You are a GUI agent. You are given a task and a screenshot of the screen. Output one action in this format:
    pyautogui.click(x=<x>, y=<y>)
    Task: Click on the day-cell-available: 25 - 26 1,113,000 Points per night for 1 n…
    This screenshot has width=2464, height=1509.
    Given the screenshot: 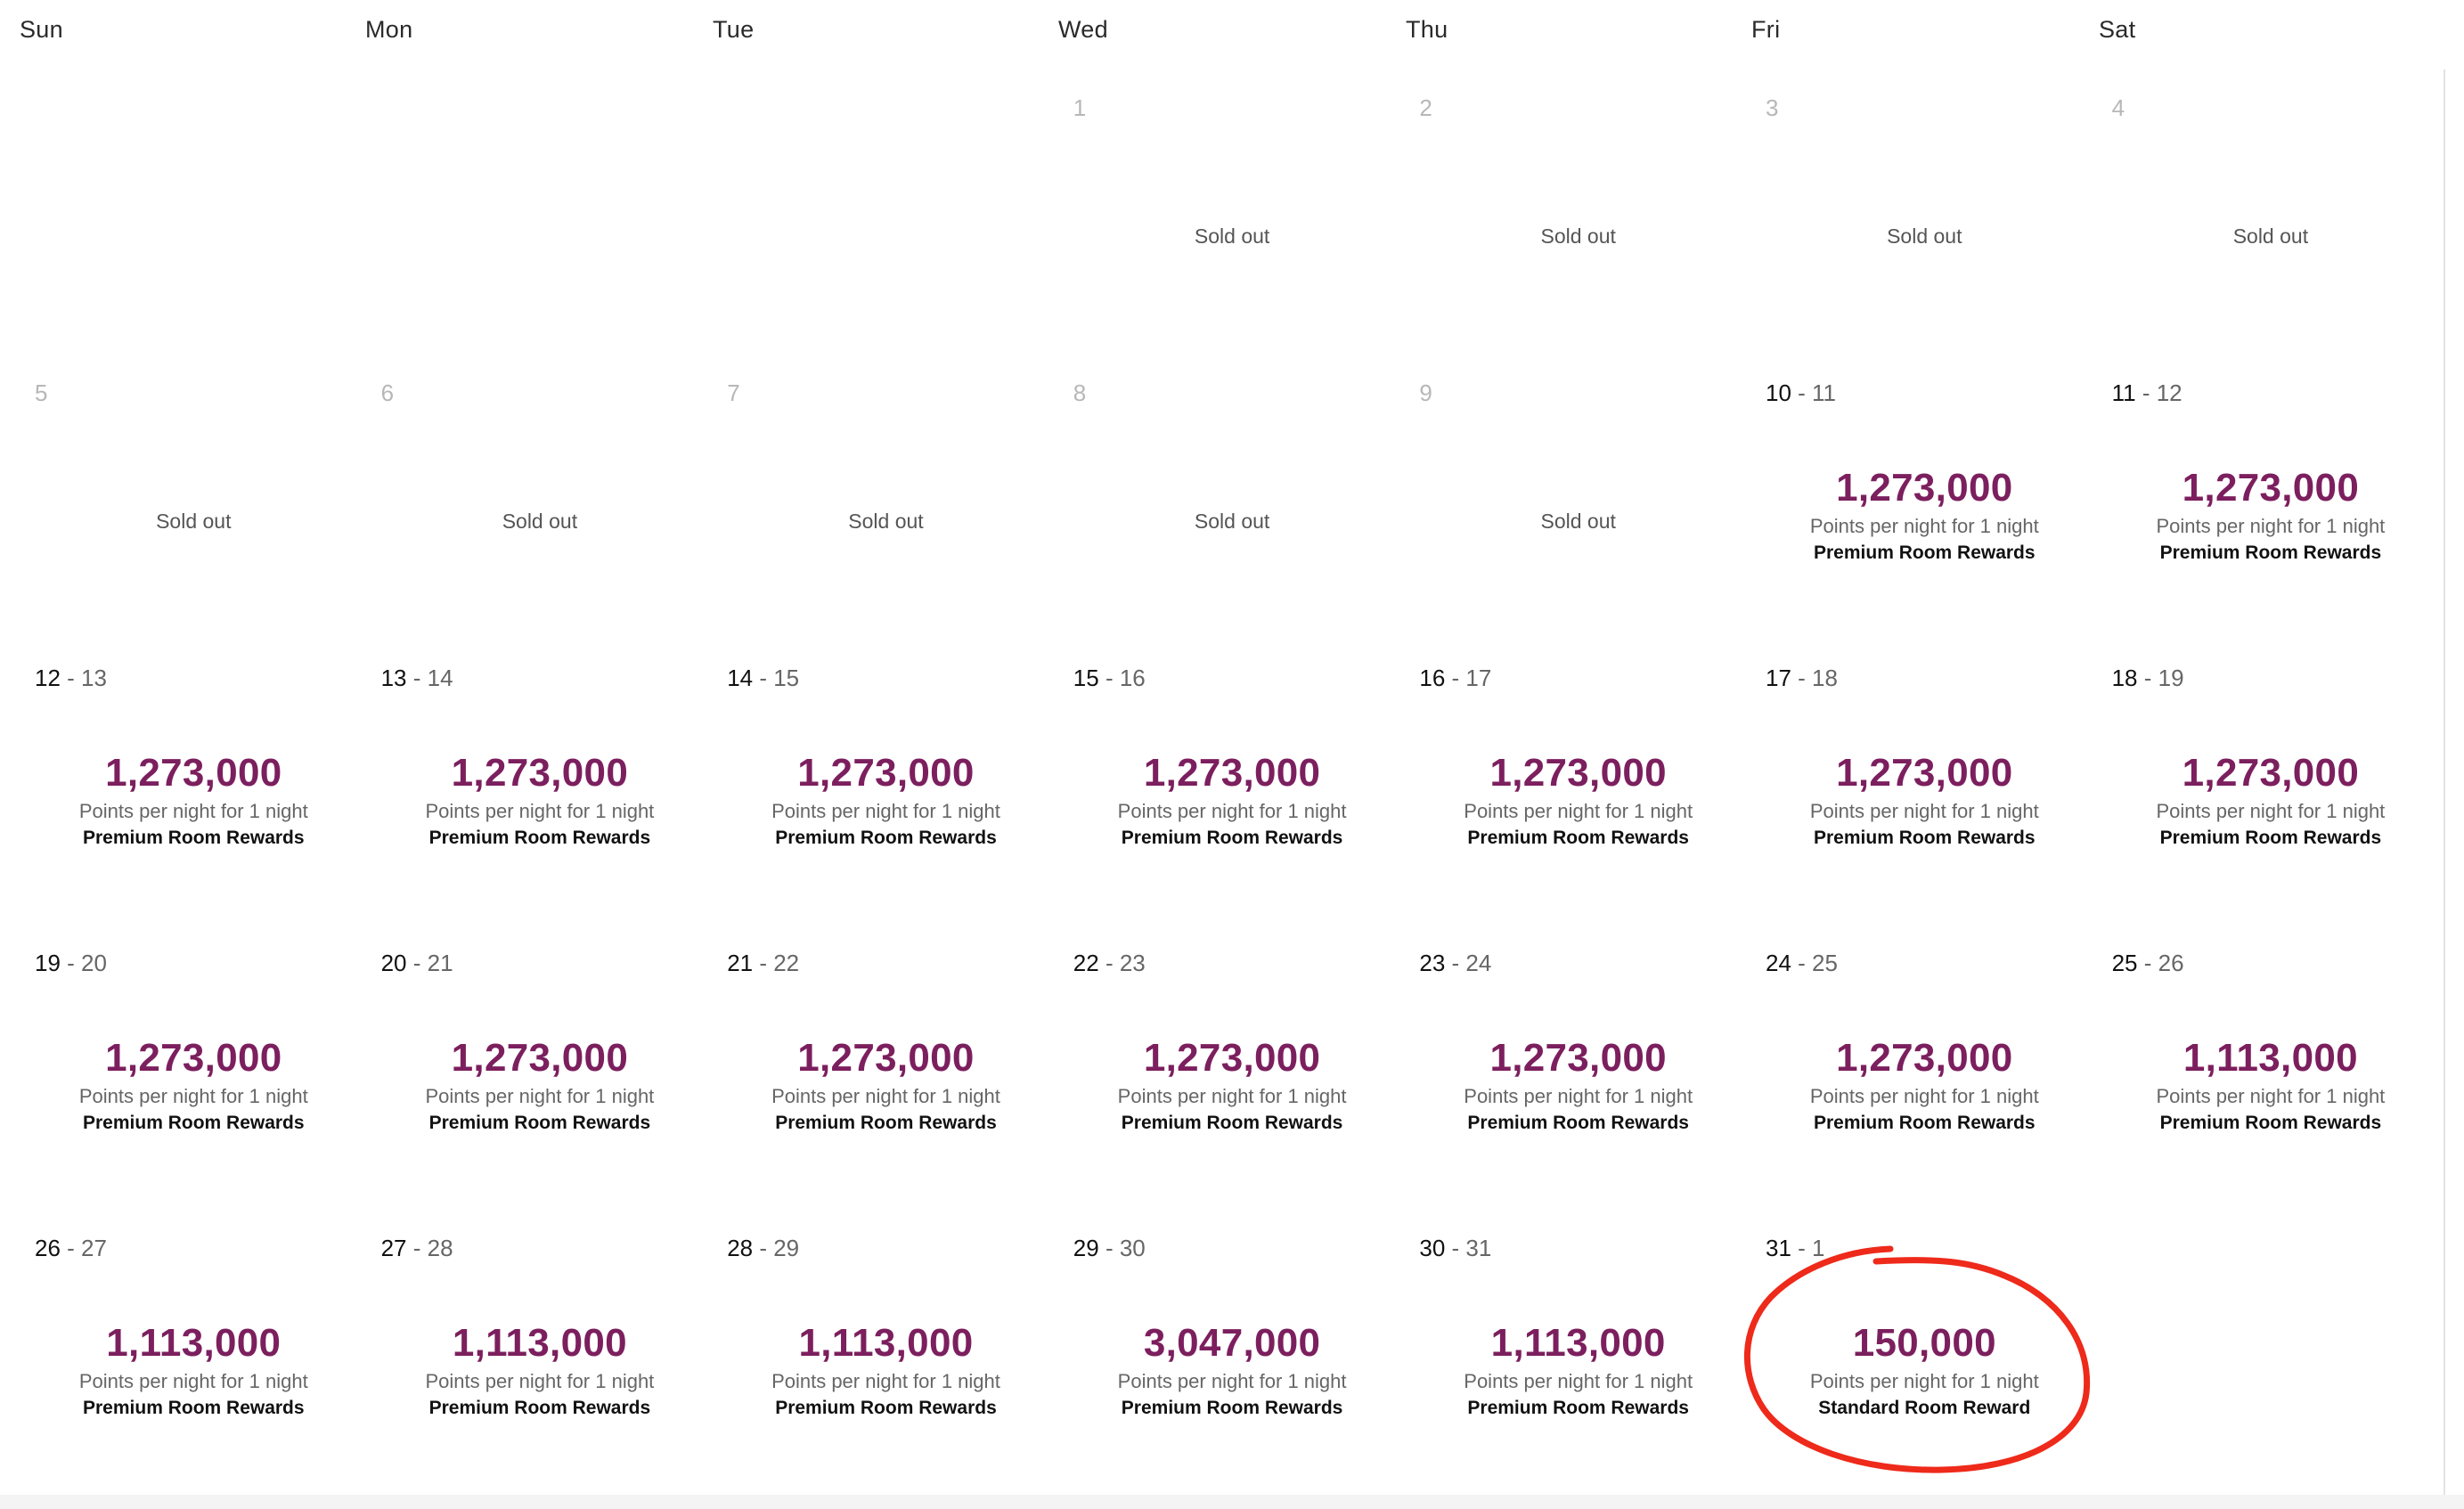 What is the action you would take?
    pyautogui.click(x=2271, y=1068)
    